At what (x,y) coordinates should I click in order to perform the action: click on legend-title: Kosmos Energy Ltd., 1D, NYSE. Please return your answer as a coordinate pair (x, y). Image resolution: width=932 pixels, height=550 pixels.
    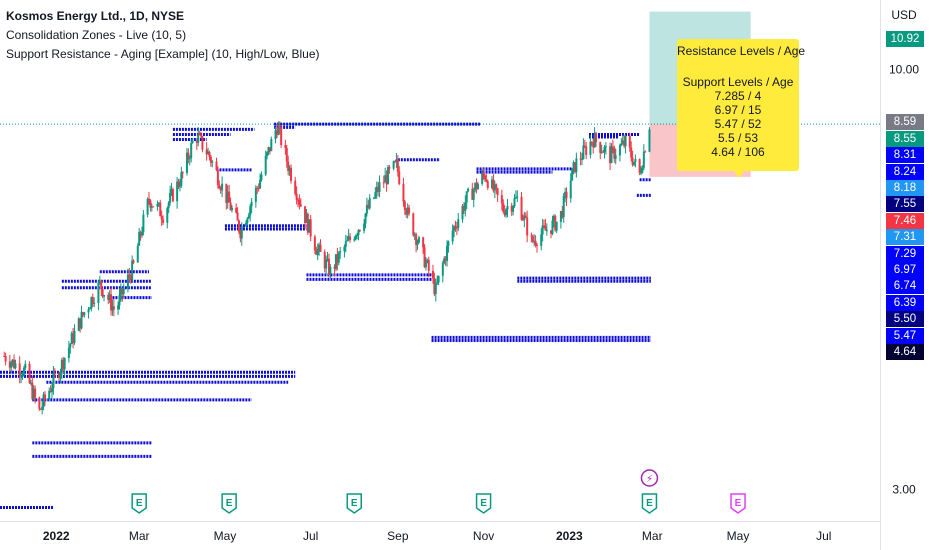
    Looking at the image, I should click on (95, 16).